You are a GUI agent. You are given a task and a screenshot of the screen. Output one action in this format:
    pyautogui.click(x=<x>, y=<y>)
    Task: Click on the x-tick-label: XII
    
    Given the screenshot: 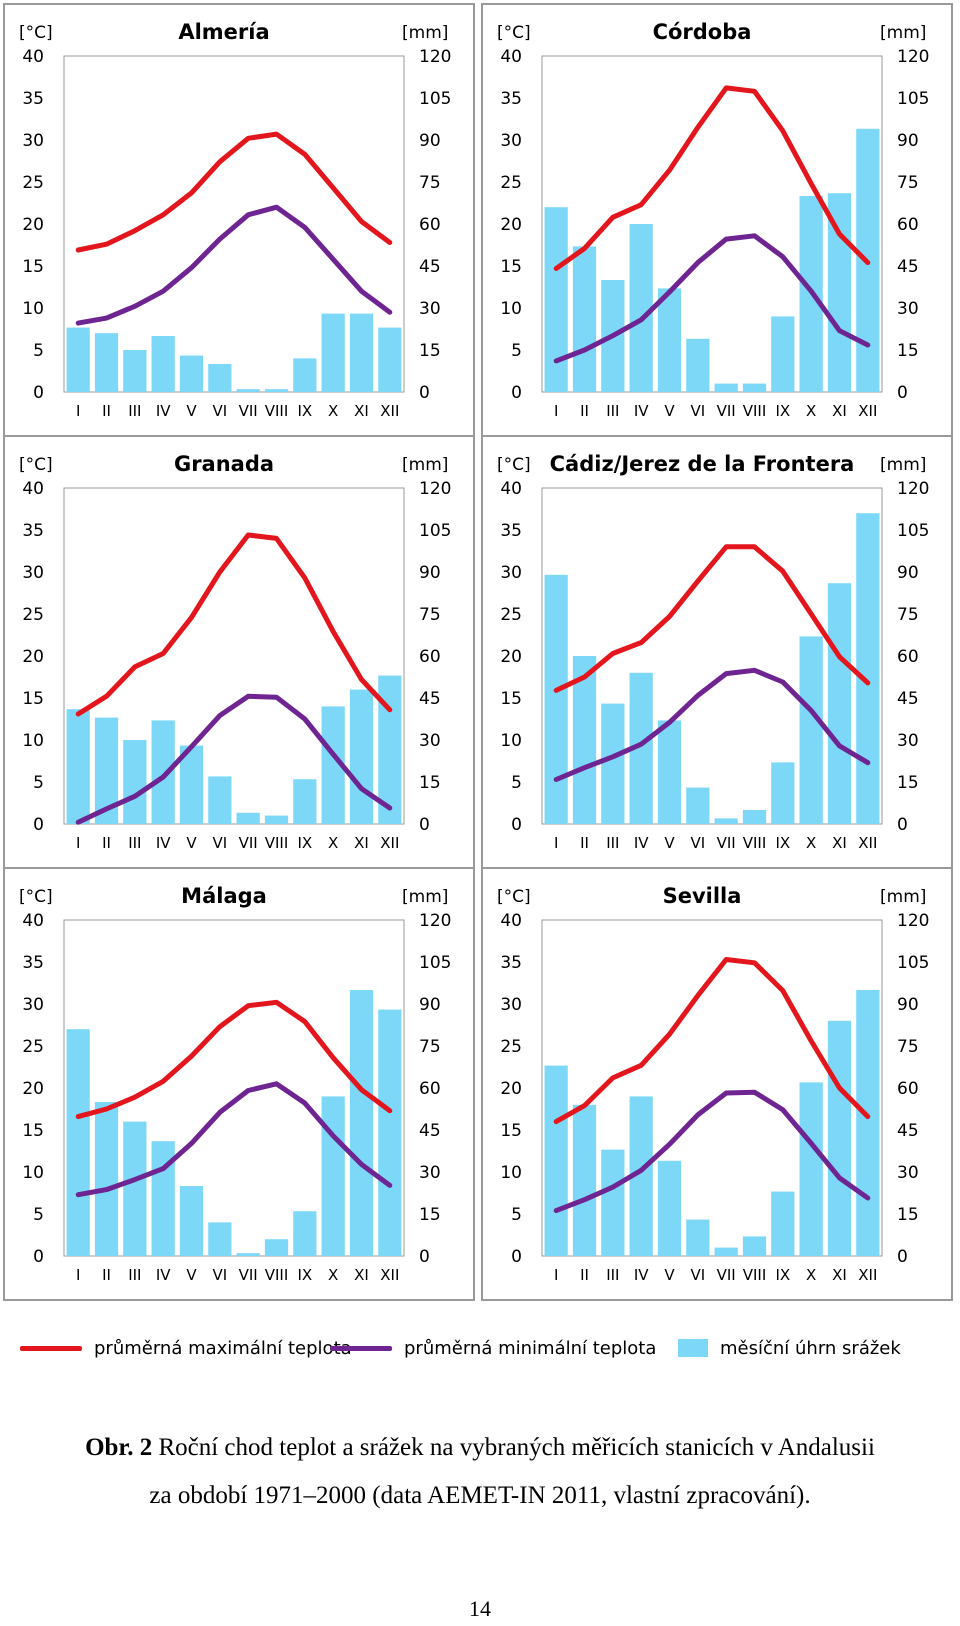 What is the action you would take?
    pyautogui.click(x=389, y=411)
    